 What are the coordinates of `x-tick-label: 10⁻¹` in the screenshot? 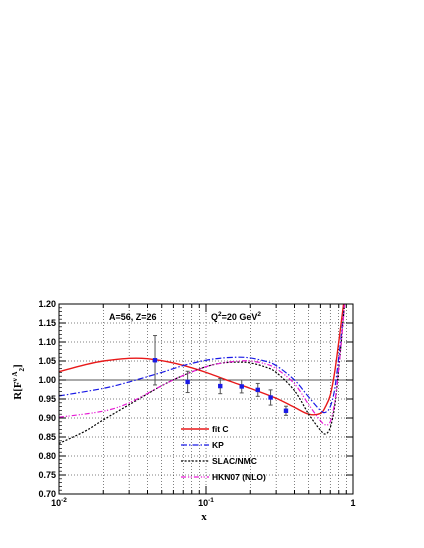 It's located at (206, 502).